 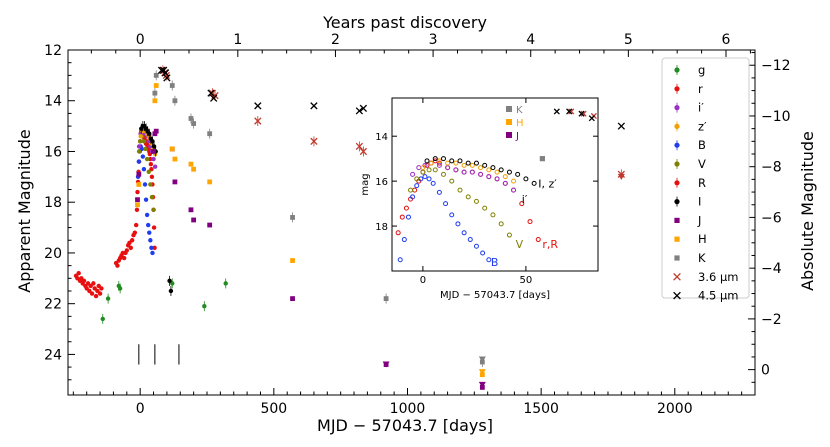 I want to click on top-tick-label: 2, so click(x=335, y=40).